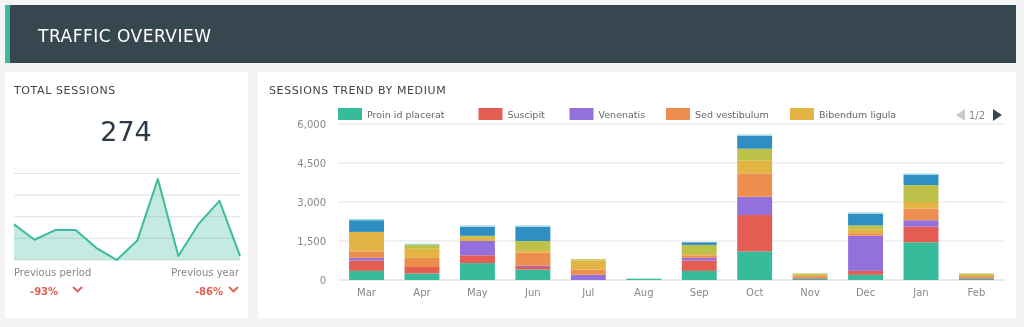  I want to click on text: -93%, so click(44, 291).